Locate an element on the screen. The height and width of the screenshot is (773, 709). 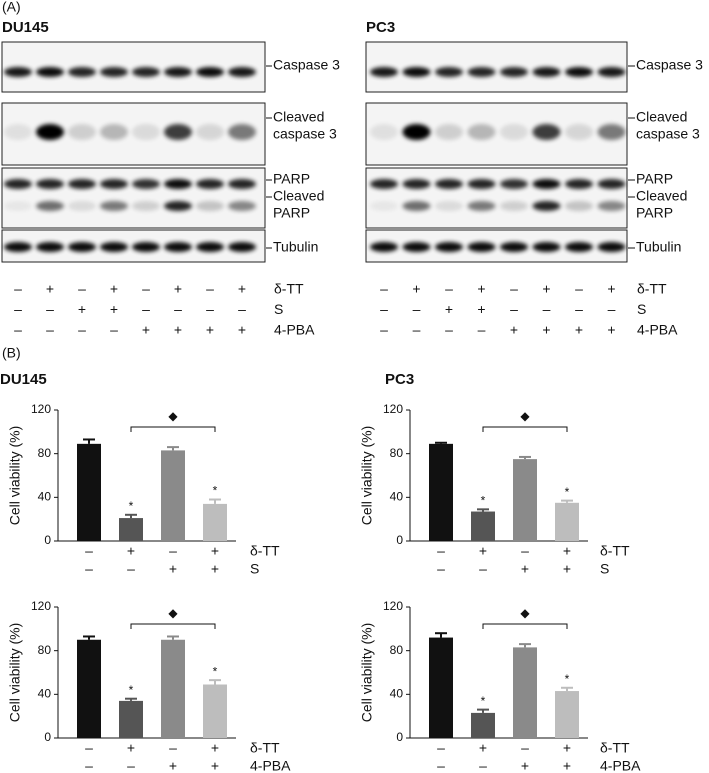
bracket is located at coordinates (173, 429).